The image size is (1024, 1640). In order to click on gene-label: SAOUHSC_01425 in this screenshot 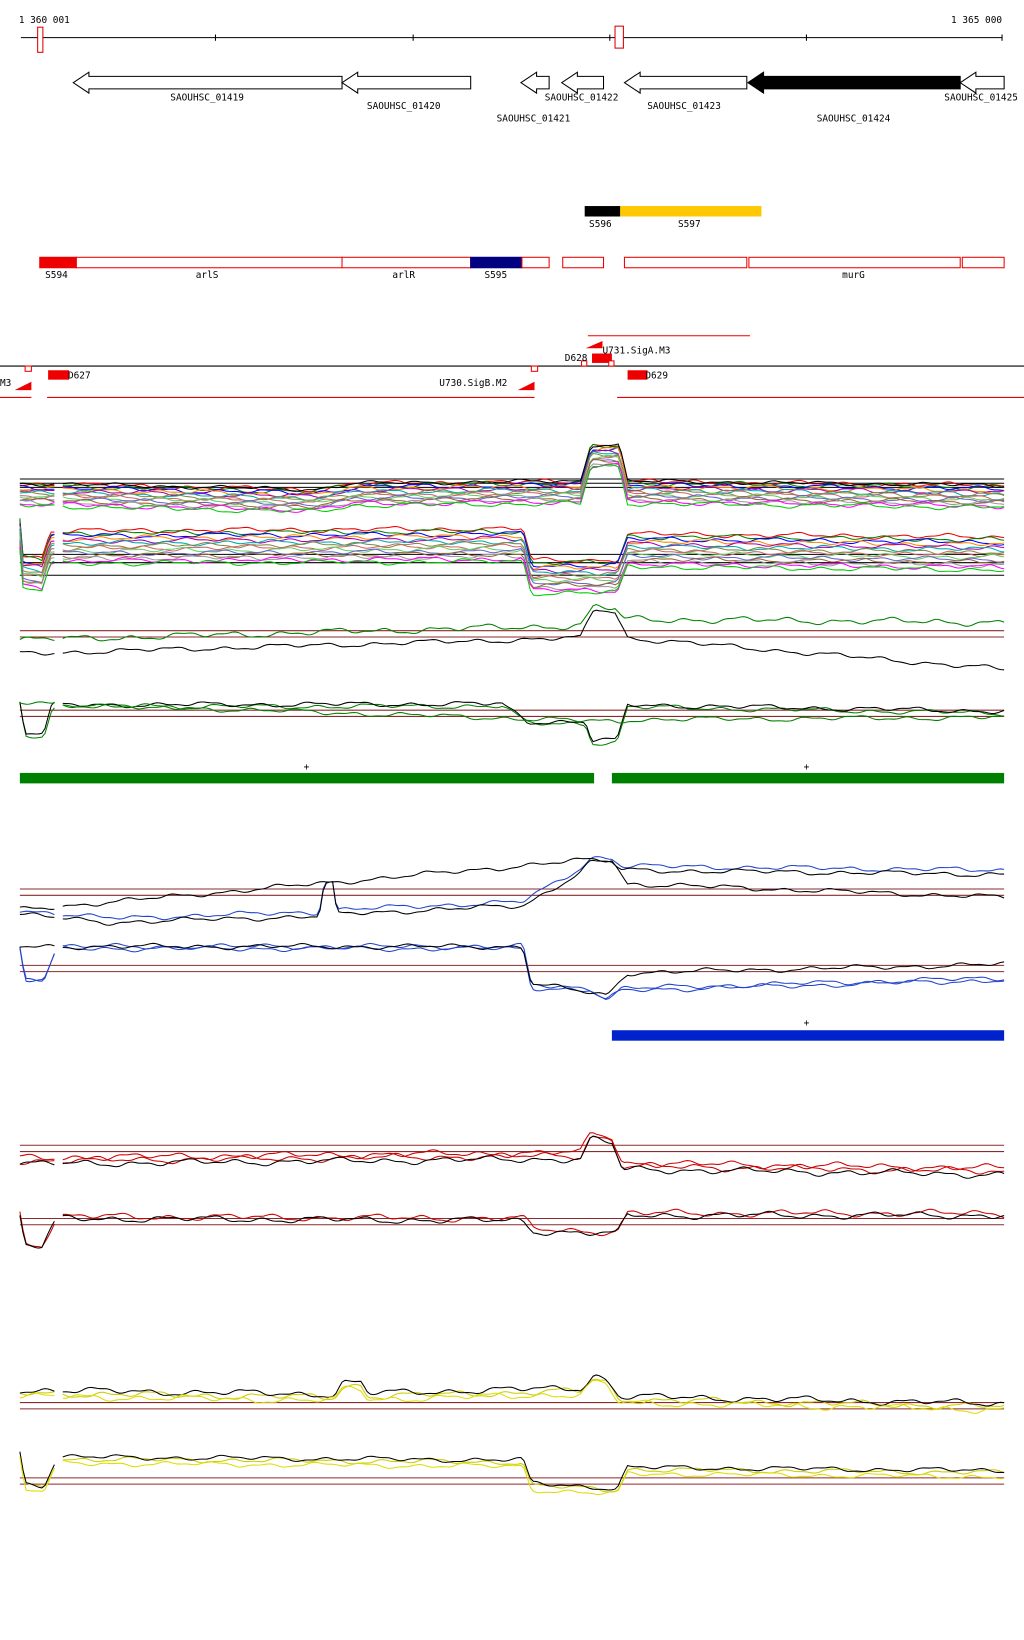, I will do `click(981, 97)`.